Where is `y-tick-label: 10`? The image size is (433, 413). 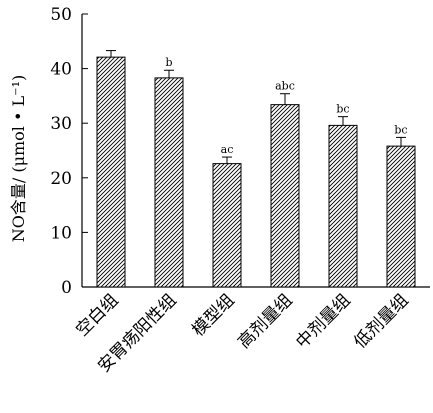 y-tick-label: 10 is located at coordinates (61, 233).